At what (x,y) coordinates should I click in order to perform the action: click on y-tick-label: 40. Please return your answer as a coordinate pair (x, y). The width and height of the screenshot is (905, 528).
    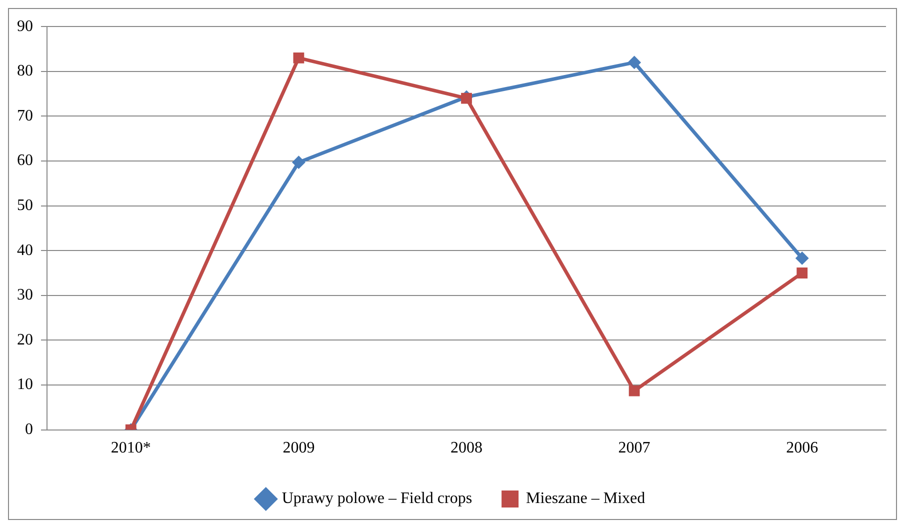
    Looking at the image, I should click on (25, 250).